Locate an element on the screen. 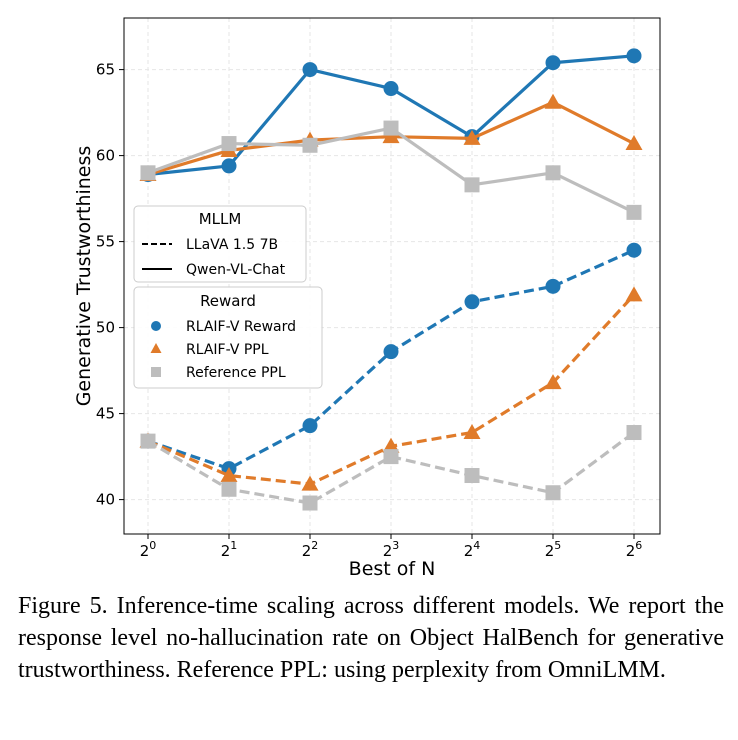 The image size is (738, 740). x-axis-label: Best of N is located at coordinates (392, 569).